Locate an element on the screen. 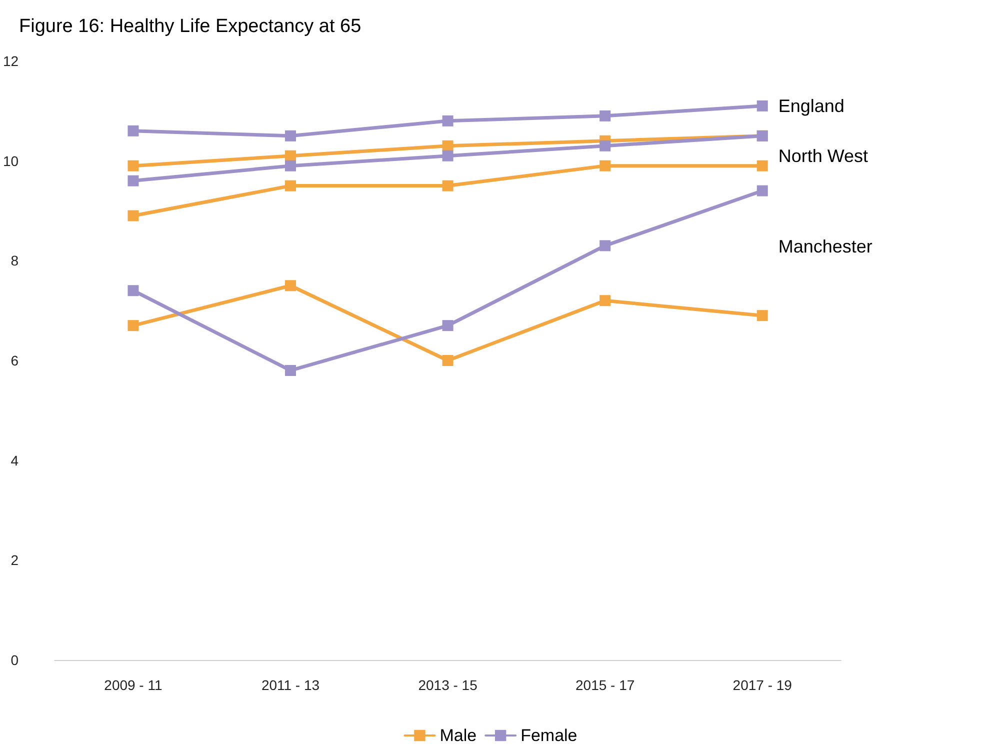  x-tick-label: 2015 - 17 is located at coordinates (605, 685).